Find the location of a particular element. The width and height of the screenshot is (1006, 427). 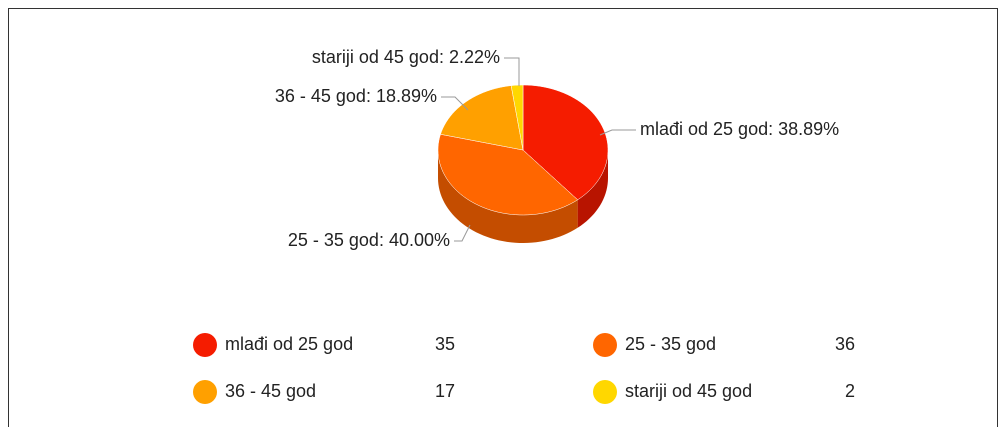

legend-label: 36 - 45 god is located at coordinates (270, 391).